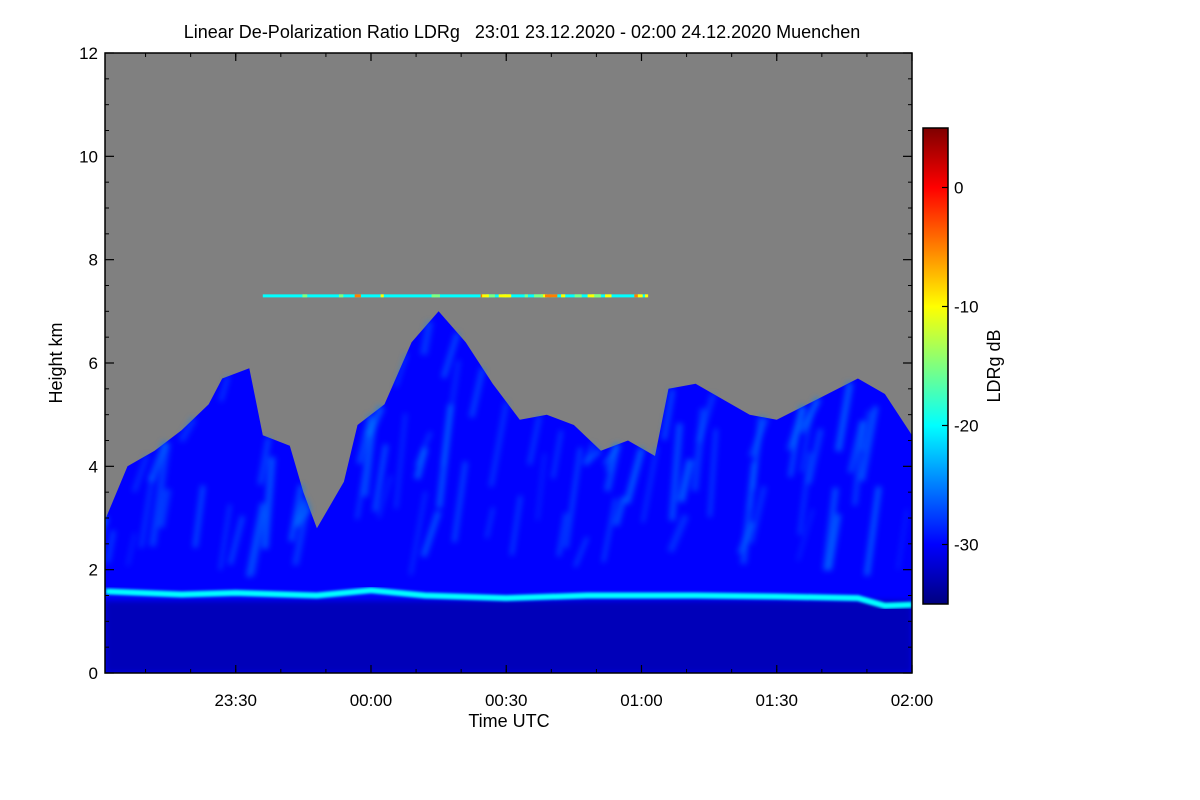 The width and height of the screenshot is (1200, 800). Describe the element at coordinates (935, 366) in the screenshot. I see `colorbar` at that location.